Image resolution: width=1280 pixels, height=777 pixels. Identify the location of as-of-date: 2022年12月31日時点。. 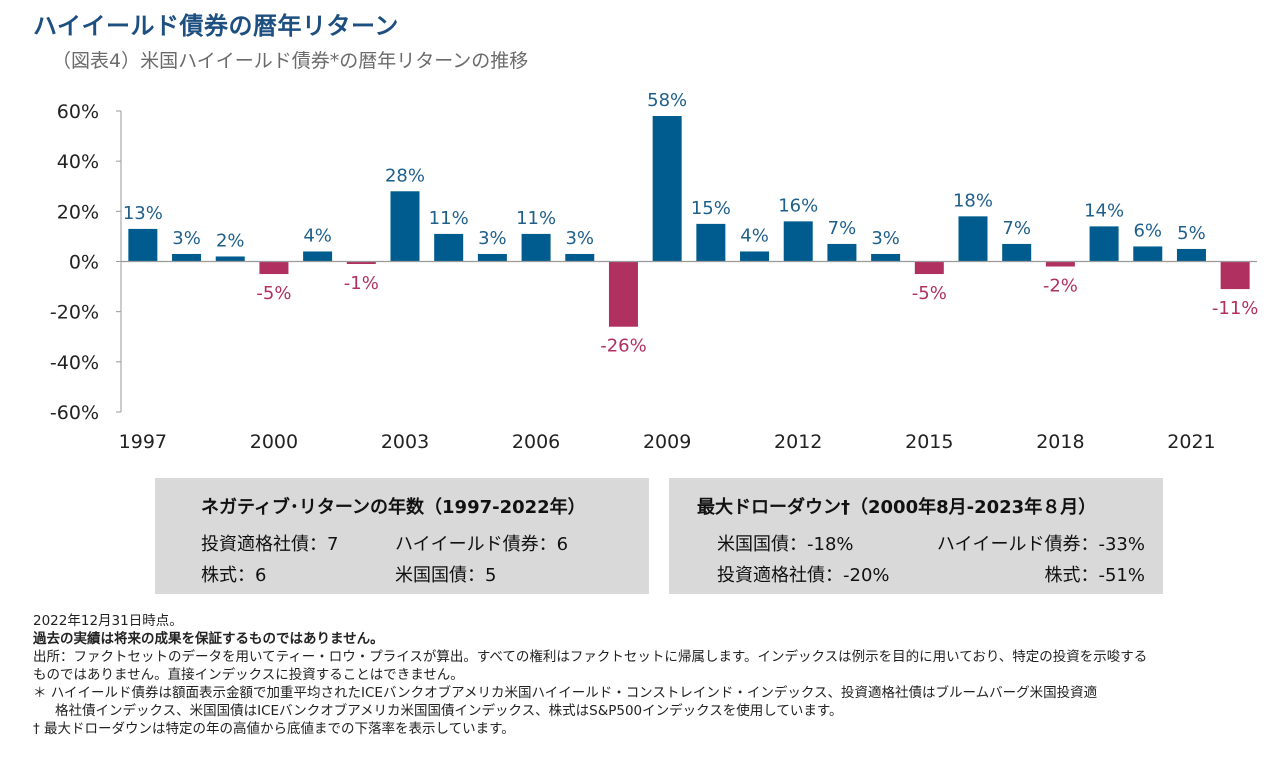
(108, 621).